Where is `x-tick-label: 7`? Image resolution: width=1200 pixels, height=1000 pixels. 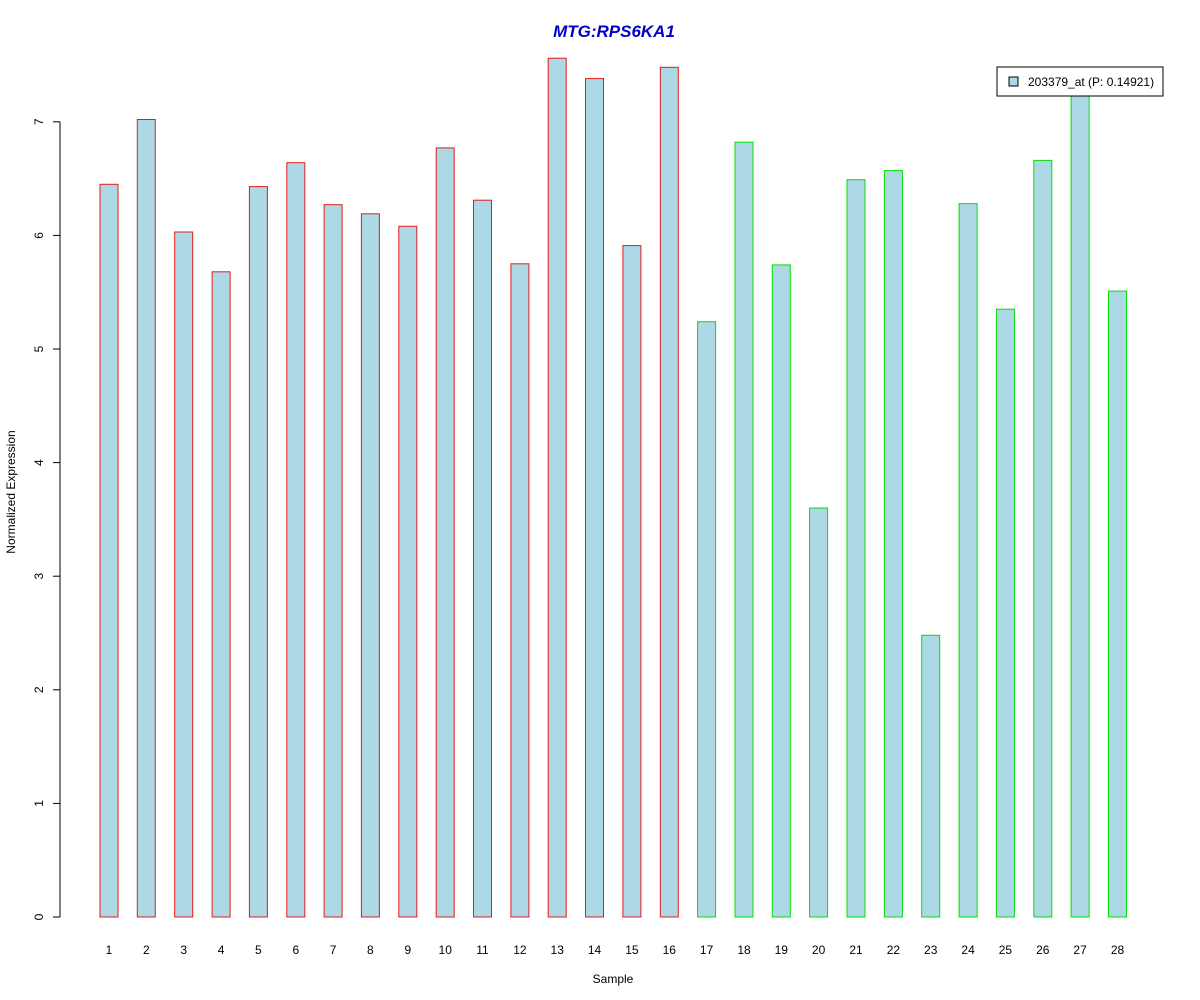
x-tick-label: 7 is located at coordinates (333, 950).